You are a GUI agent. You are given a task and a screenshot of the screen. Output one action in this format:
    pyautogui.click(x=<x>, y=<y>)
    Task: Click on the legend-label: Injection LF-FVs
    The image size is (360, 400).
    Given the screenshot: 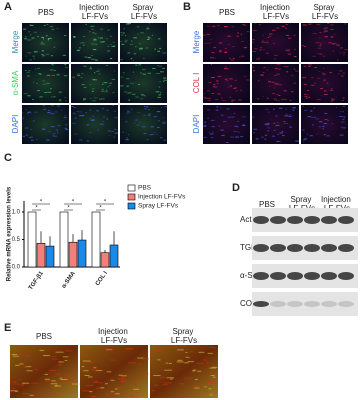 What is the action you would take?
    pyautogui.click(x=162, y=197)
    